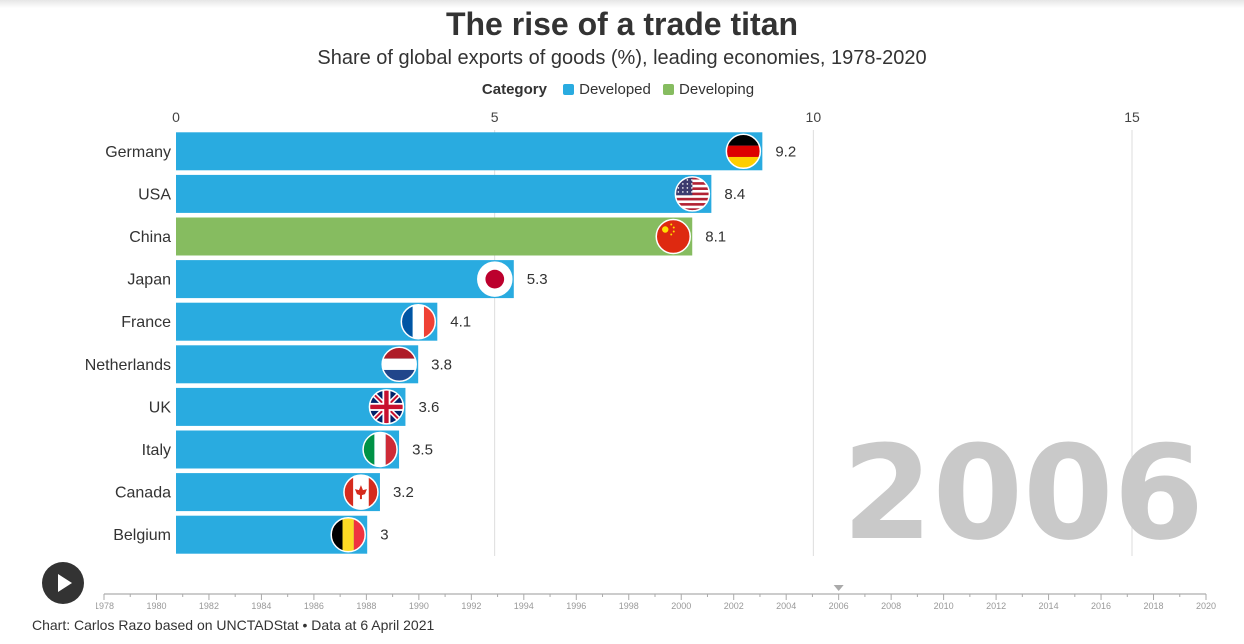  I want to click on value-label: 3.5, so click(422, 450).